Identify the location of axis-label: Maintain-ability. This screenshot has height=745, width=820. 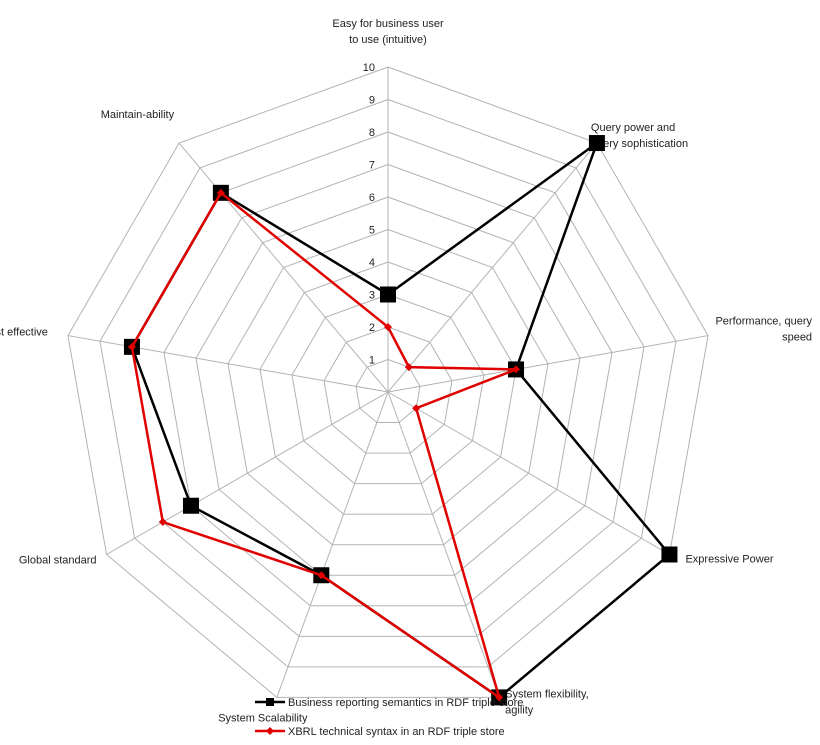
(138, 115).